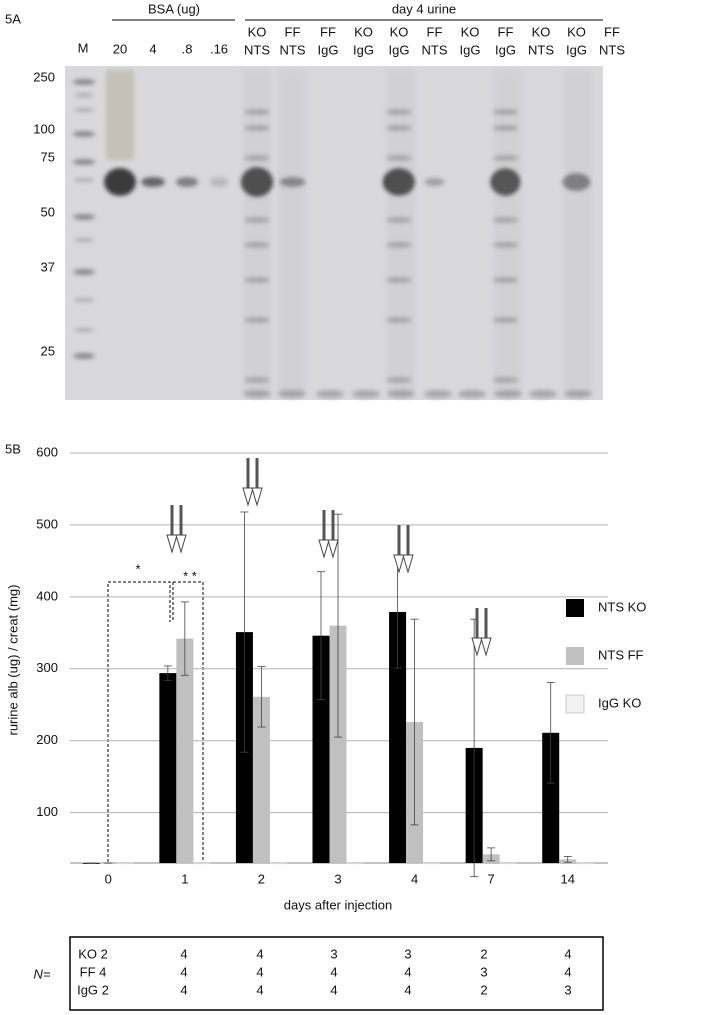  I want to click on lane-label: 20, so click(120, 48).